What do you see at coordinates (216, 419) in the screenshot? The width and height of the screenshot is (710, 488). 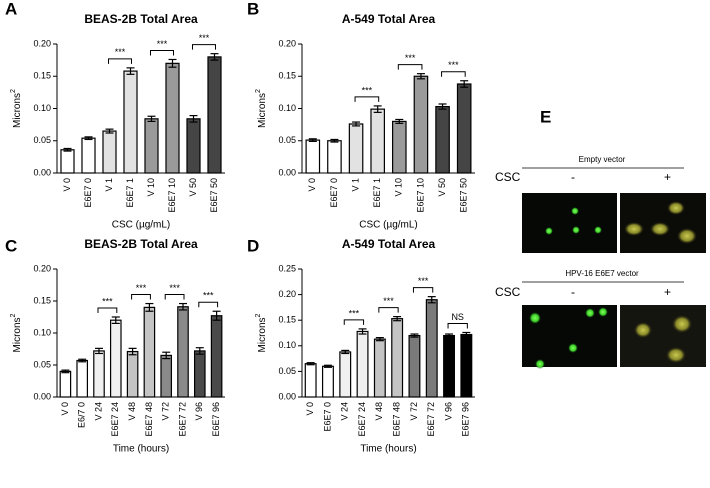 I see `x-tick-label: E6E7 96` at bounding box center [216, 419].